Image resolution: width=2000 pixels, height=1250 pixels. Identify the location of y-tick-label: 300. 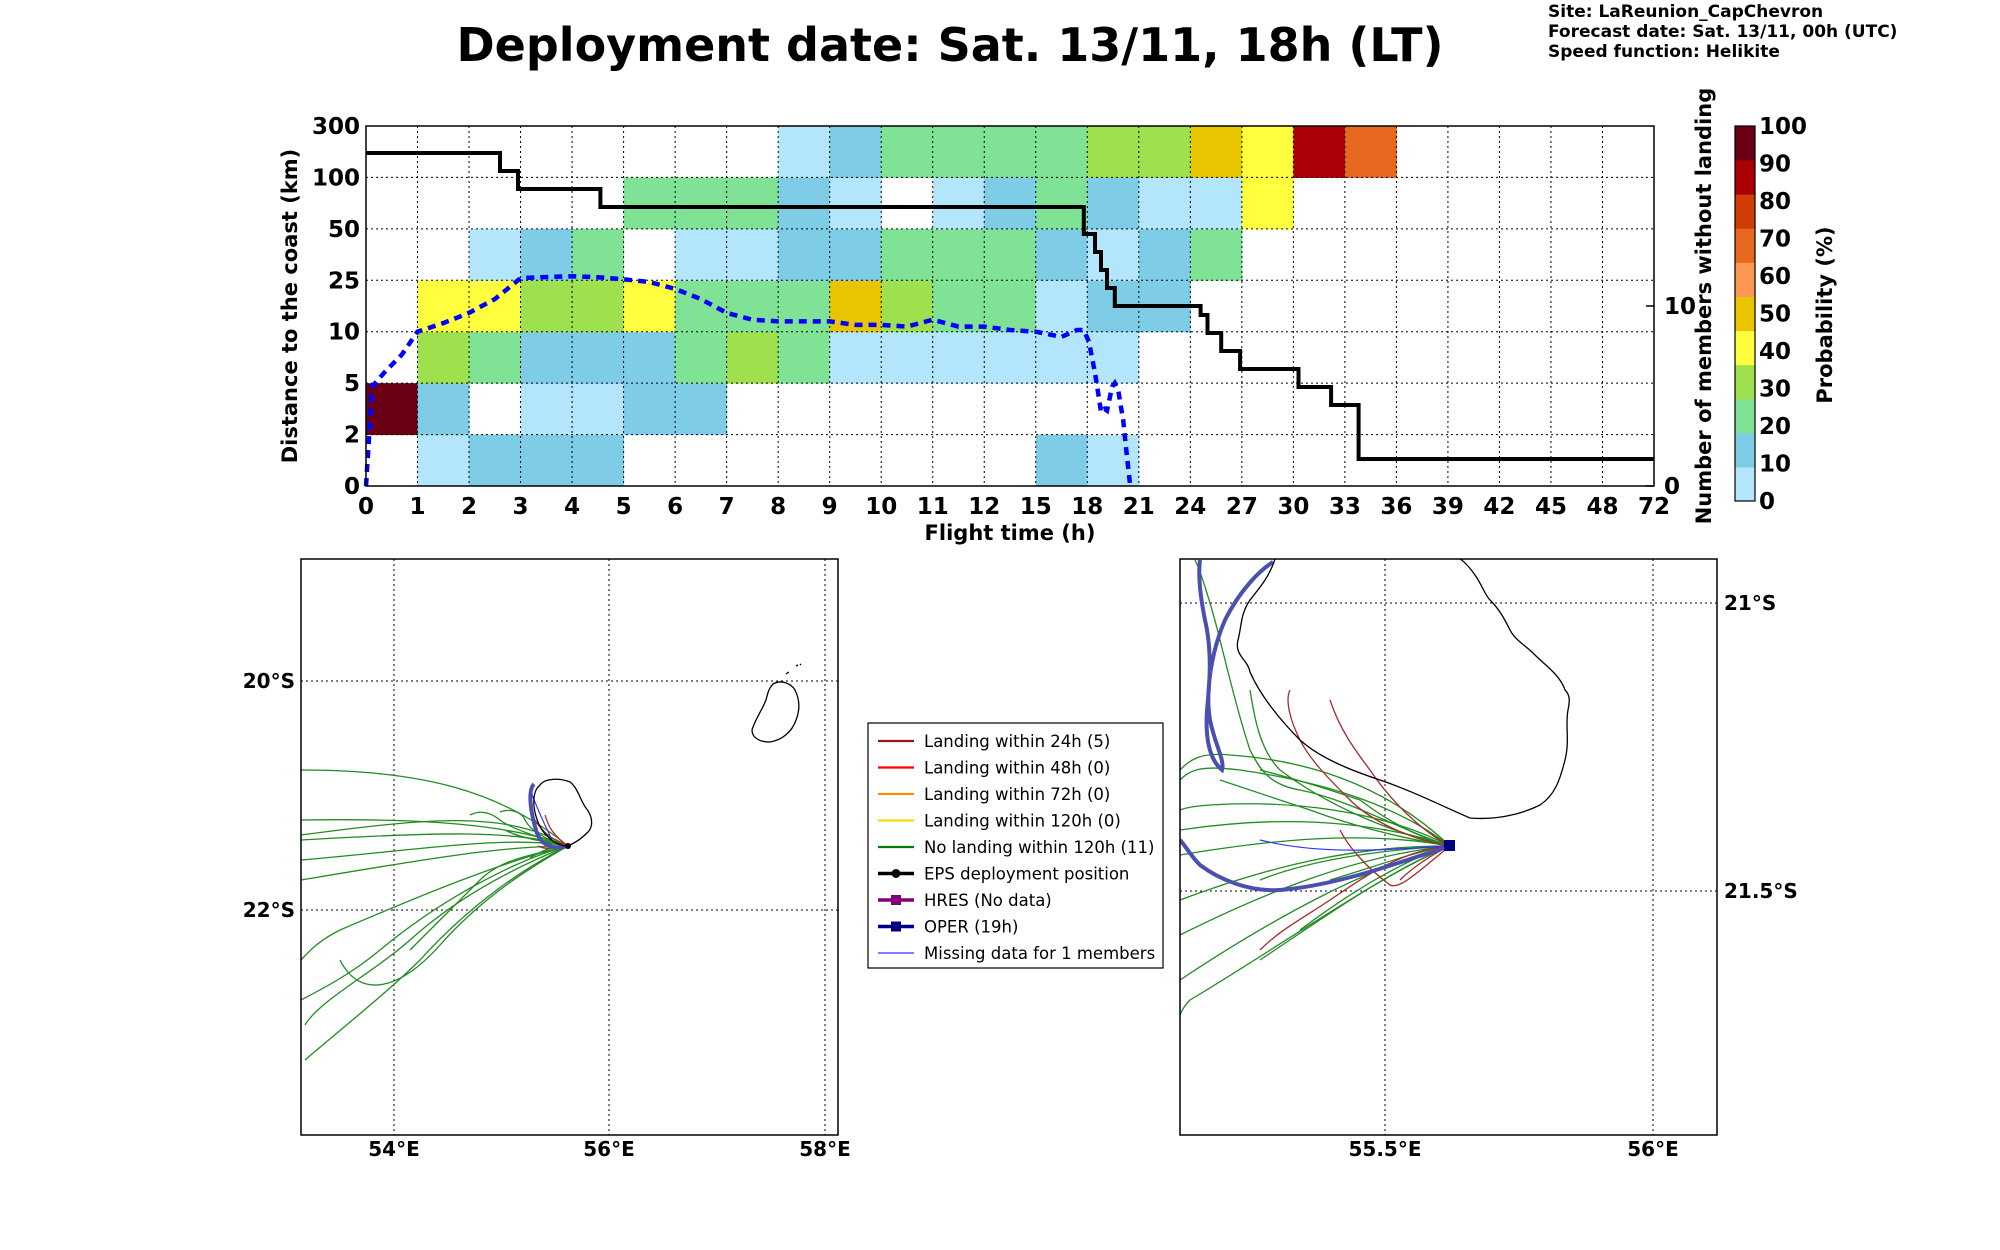
(336, 127).